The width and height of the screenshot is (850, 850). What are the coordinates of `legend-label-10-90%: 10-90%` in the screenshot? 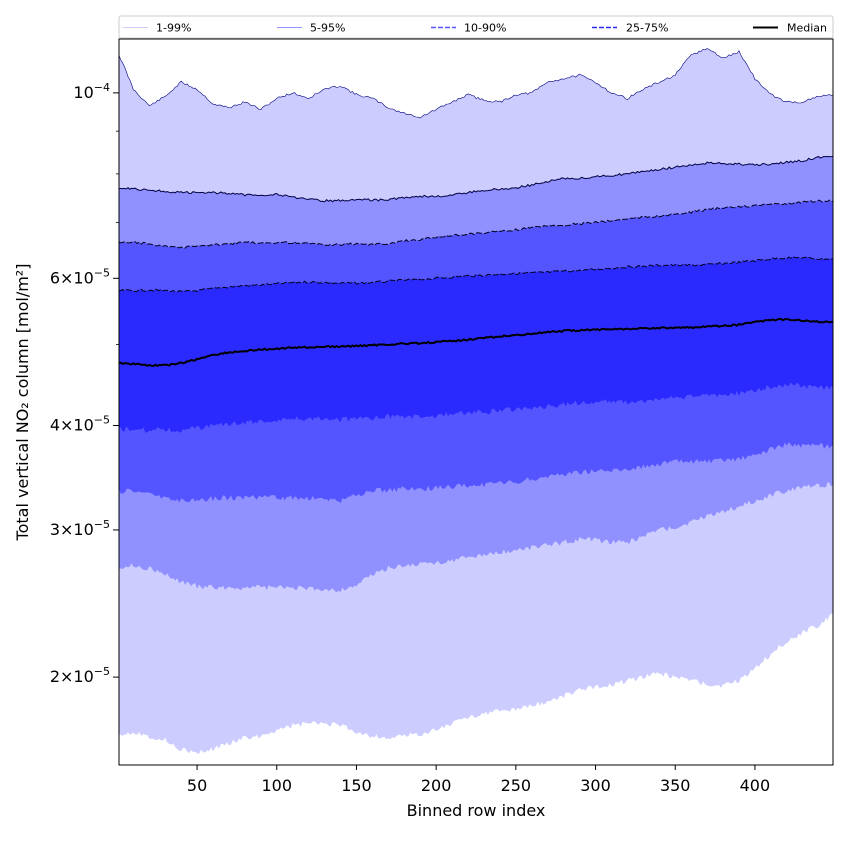 It's located at (485, 28).